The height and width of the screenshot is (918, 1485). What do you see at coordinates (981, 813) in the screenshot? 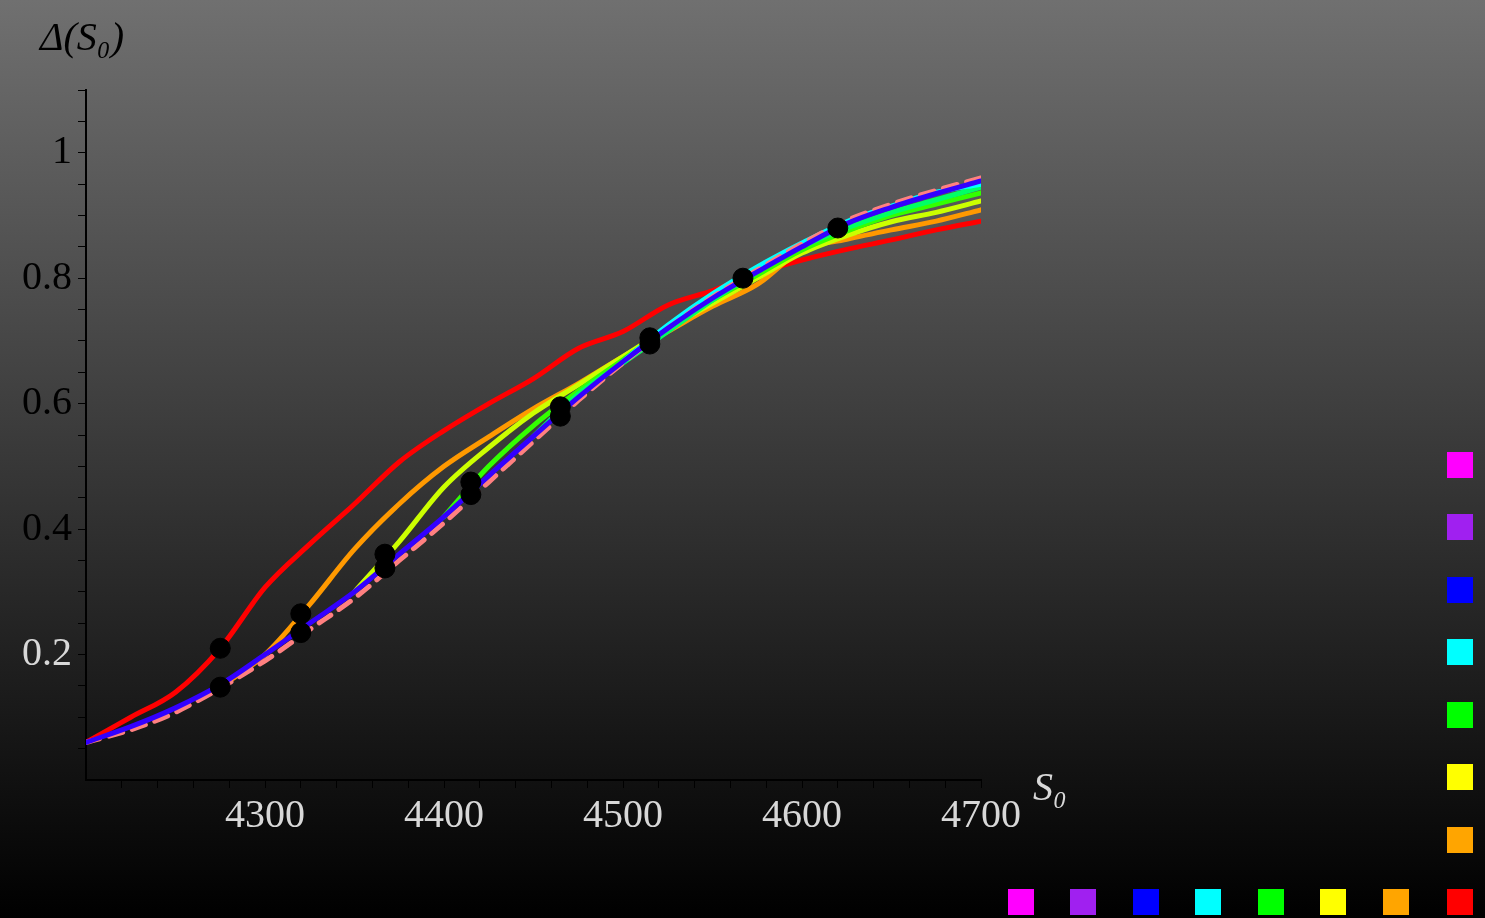
I see `x-tick-label: 4700` at bounding box center [981, 813].